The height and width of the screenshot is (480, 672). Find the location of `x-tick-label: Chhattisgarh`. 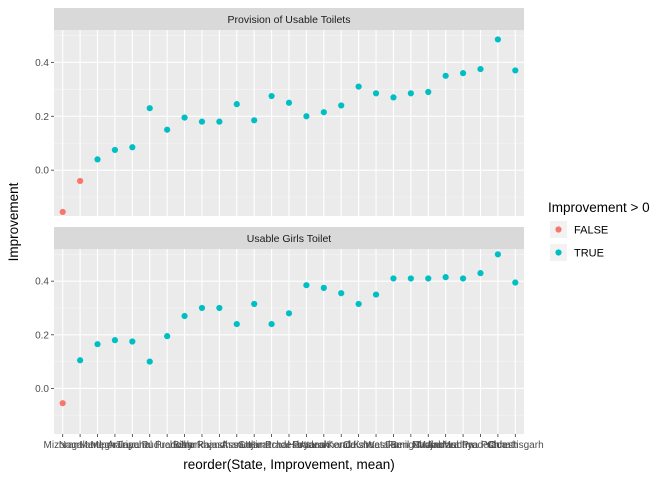

x-tick-label: Chhattisgarh is located at coordinates (515, 445).